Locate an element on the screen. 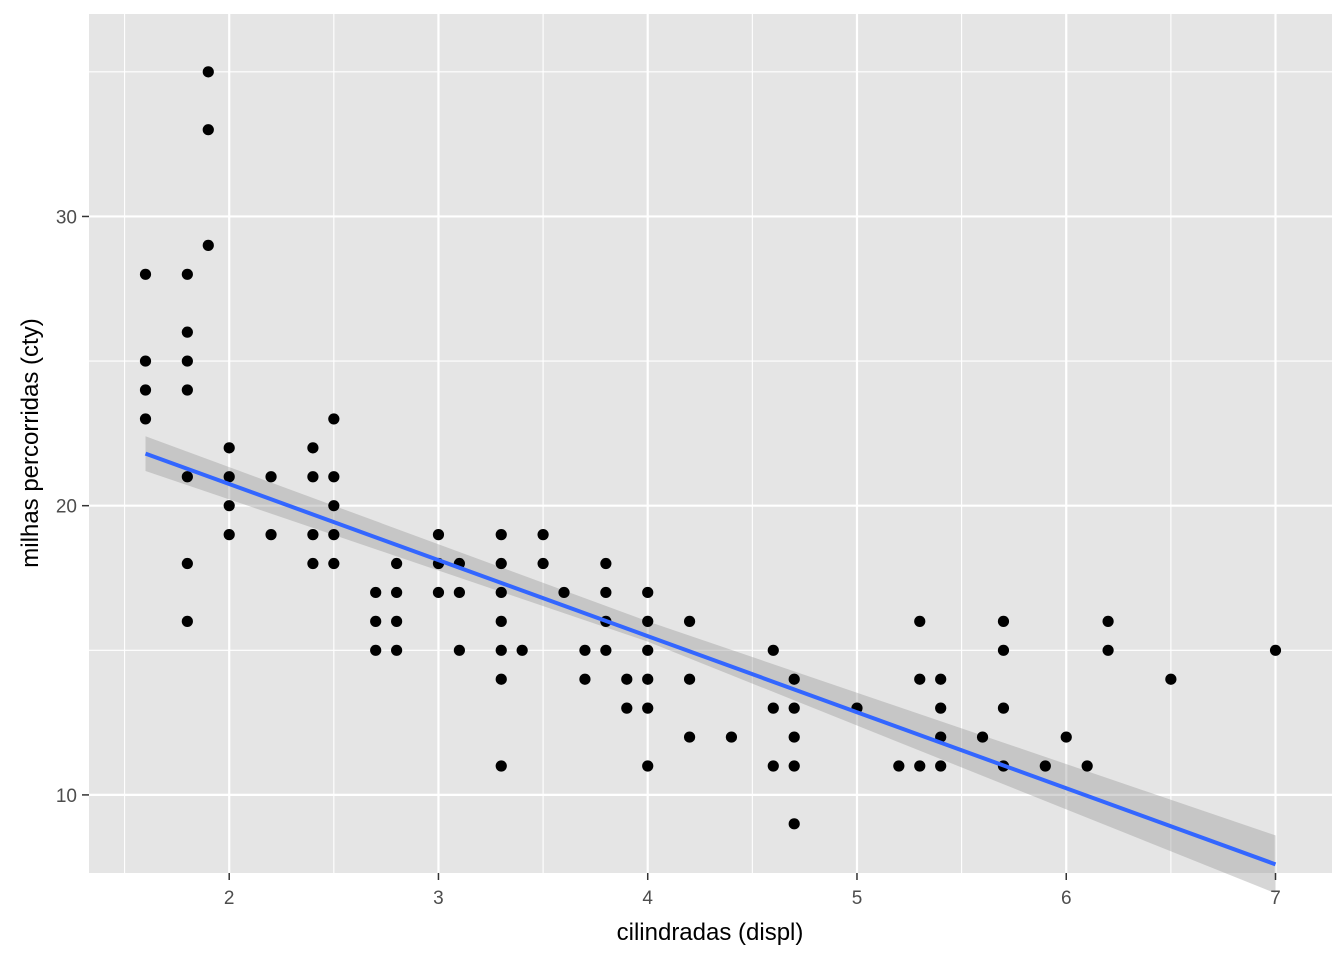 Image resolution: width=1344 pixels, height=960 pixels. x-tick-label: 7 is located at coordinates (1275, 898).